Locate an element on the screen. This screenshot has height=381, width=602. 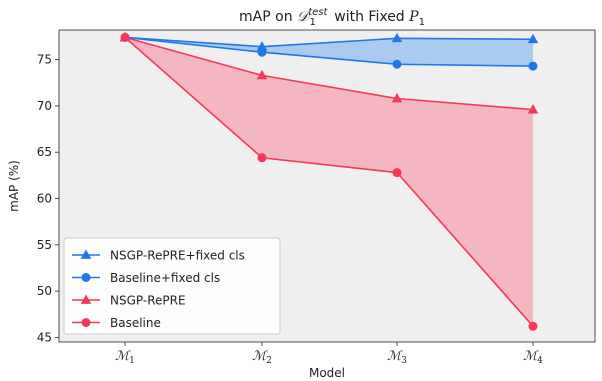
y-tick-label: 75 is located at coordinates (44, 60).